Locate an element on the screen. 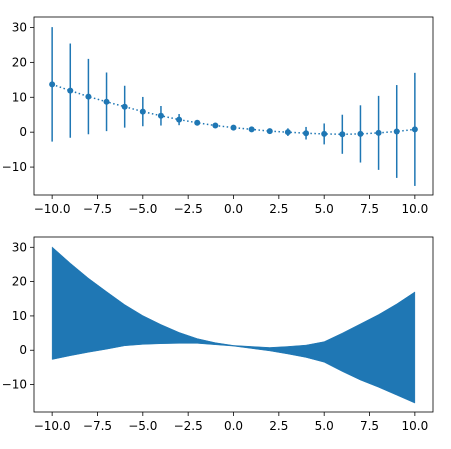 This screenshot has height=449, width=451. series-line is located at coordinates (233, 109).